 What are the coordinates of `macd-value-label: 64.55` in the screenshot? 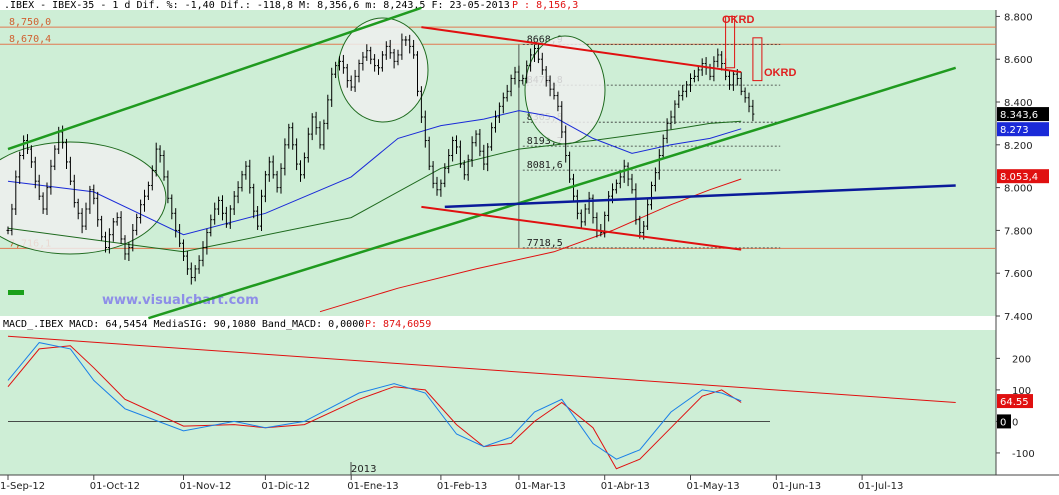 It's located at (1014, 402).